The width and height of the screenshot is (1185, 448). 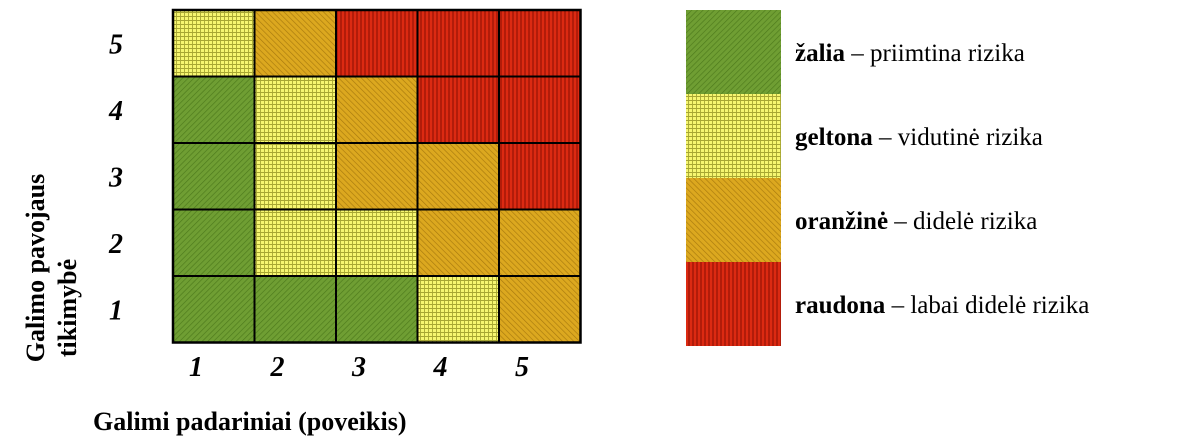 I want to click on risk-cell-l1-i5, so click(x=540, y=309).